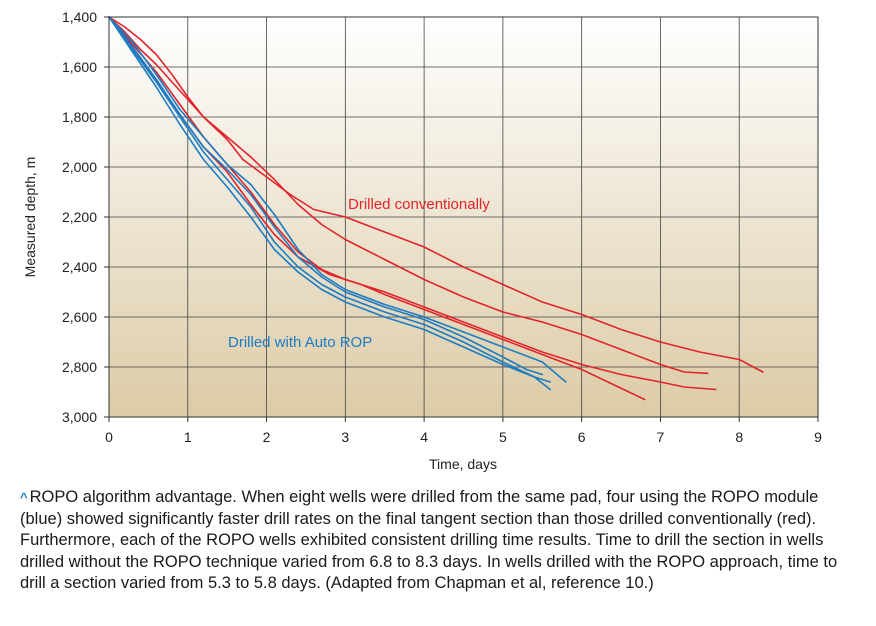 This screenshot has width=876, height=626. Describe the element at coordinates (188, 437) in the screenshot. I see `x-tick-label: 1` at that location.